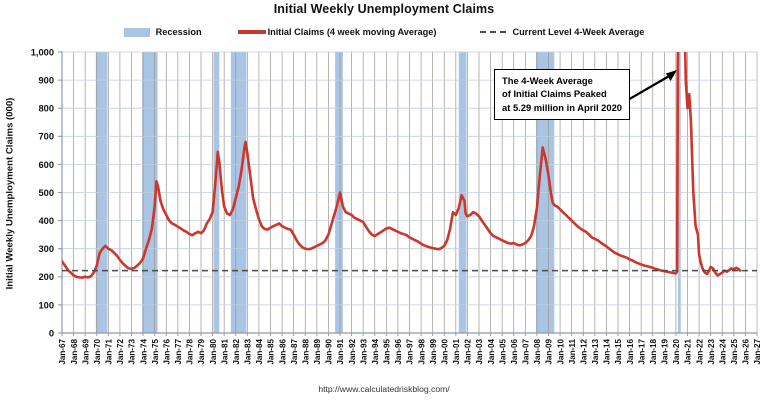 The width and height of the screenshot is (768, 403). Describe the element at coordinates (387, 352) in the screenshot. I see `x-tick-label: Jan-95` at that location.